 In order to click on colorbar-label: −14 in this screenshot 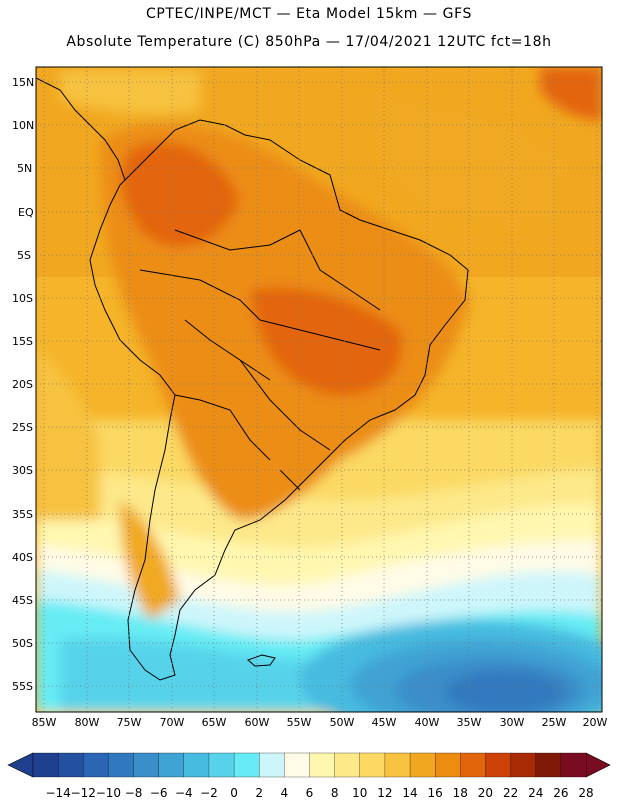, I will do `click(57, 793)`.